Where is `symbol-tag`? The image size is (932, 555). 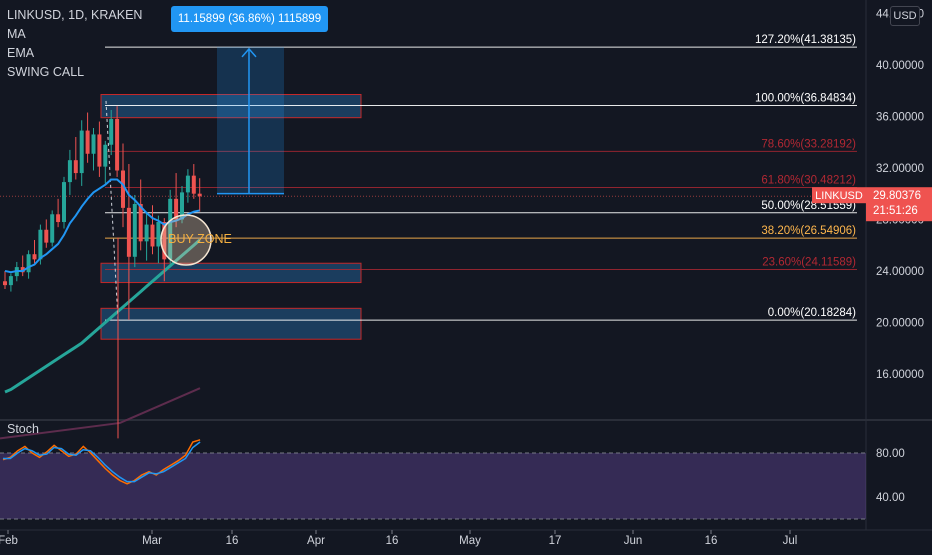
symbol-tag is located at coordinates (839, 195).